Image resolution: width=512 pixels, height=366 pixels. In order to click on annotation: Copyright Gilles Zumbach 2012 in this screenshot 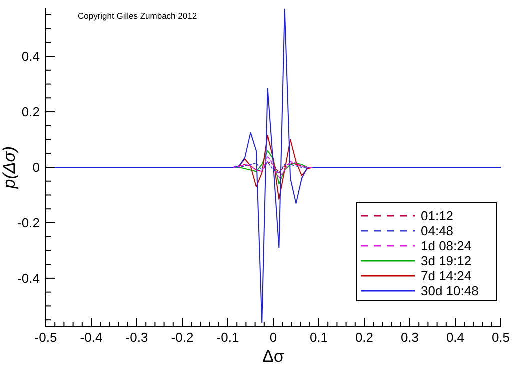, I will do `click(138, 16)`.